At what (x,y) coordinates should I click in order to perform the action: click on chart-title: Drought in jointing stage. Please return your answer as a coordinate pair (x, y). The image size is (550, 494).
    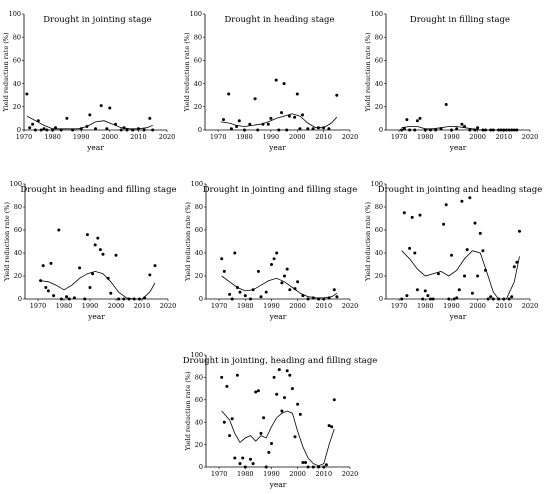
    Looking at the image, I should click on (97, 20).